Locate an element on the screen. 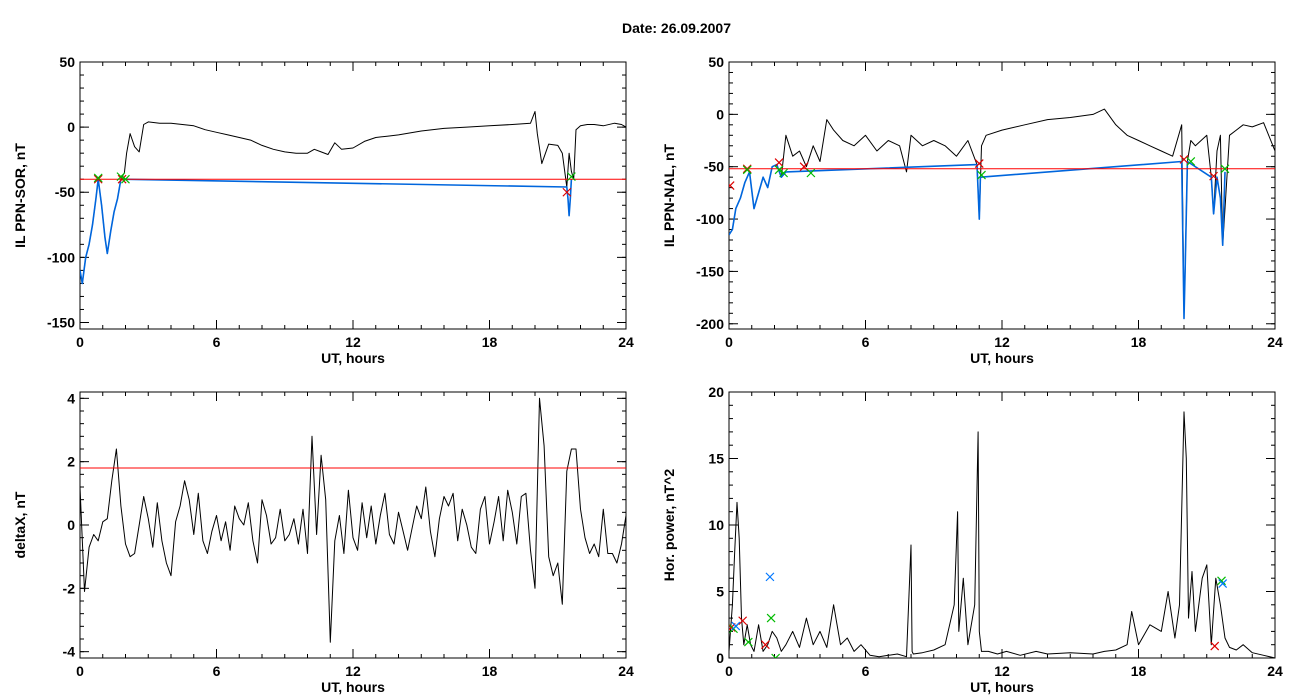  y-tick-label: 10 is located at coordinates (716, 525).